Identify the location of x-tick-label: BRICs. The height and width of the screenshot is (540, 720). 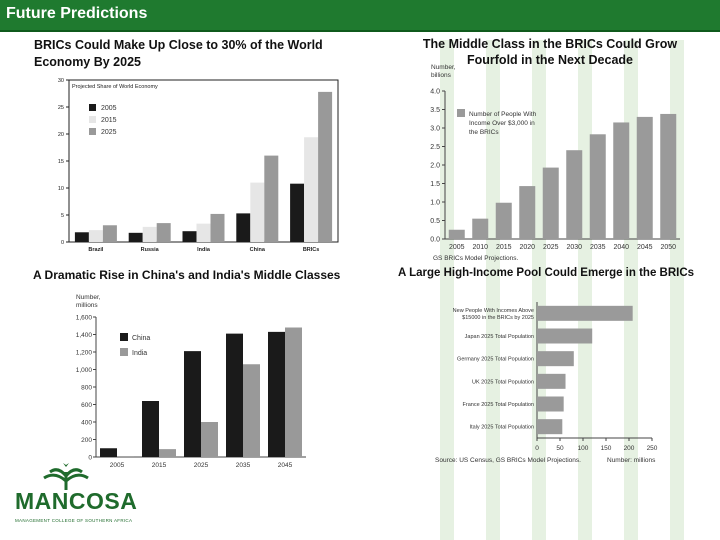
(311, 250).